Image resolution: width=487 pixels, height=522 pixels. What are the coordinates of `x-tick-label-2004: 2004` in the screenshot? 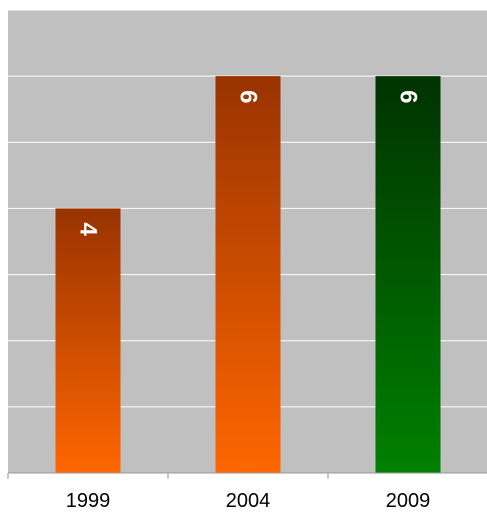 It's located at (248, 501).